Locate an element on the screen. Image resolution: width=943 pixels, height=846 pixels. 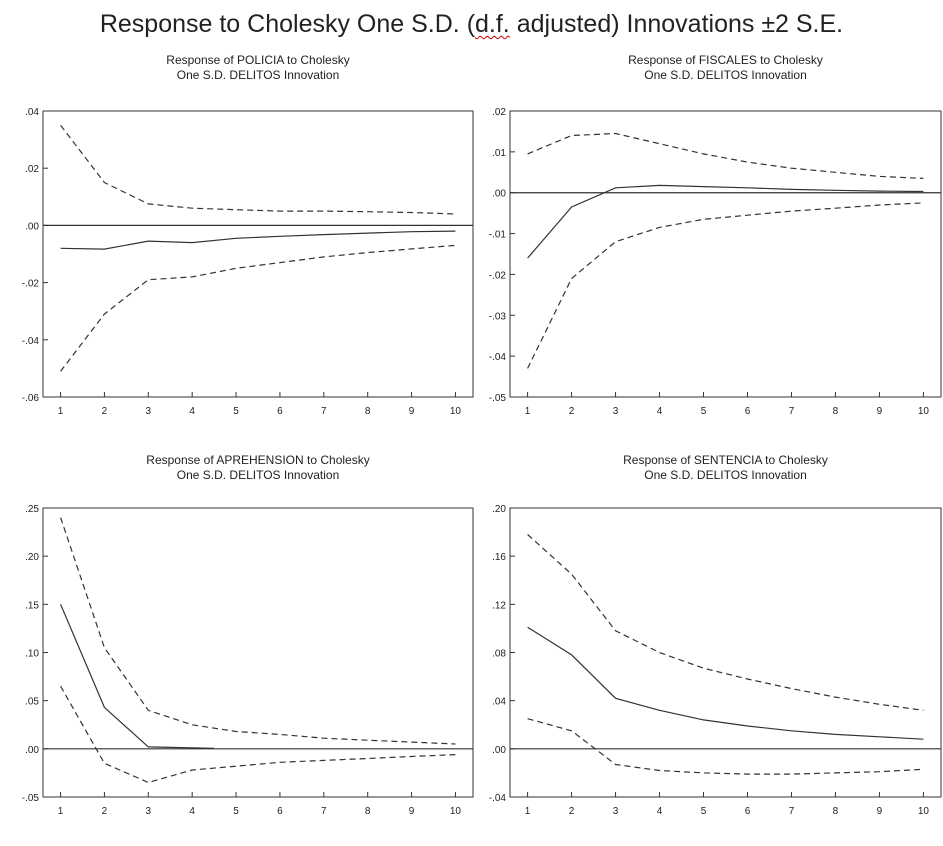
title-suffix: adjusted) Innovations ±2 S.E. is located at coordinates (676, 24).